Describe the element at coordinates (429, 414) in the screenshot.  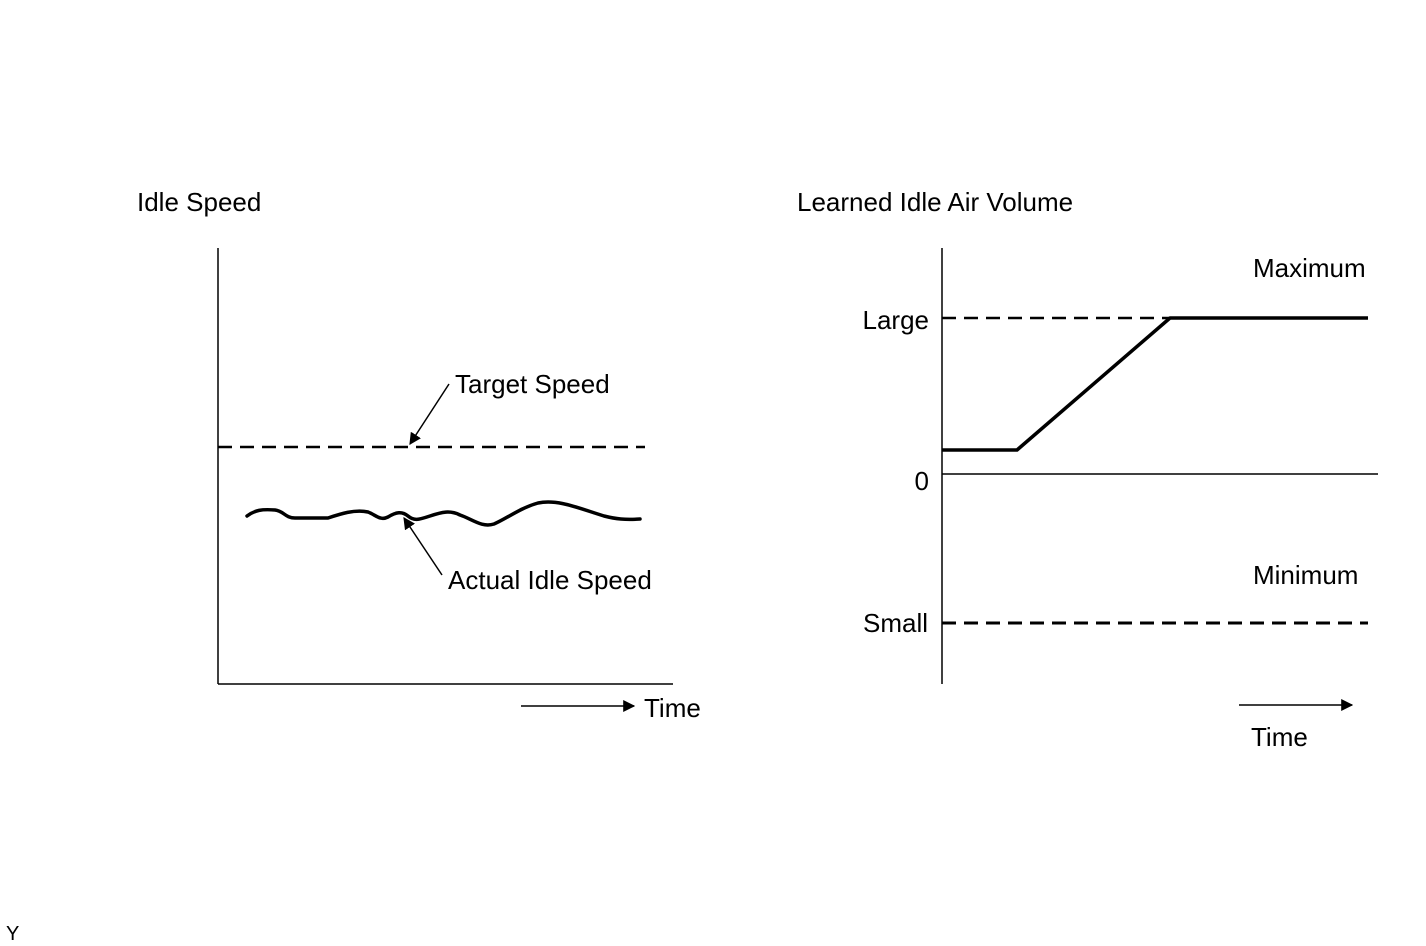
I see `target-speed-leader-arrow` at that location.